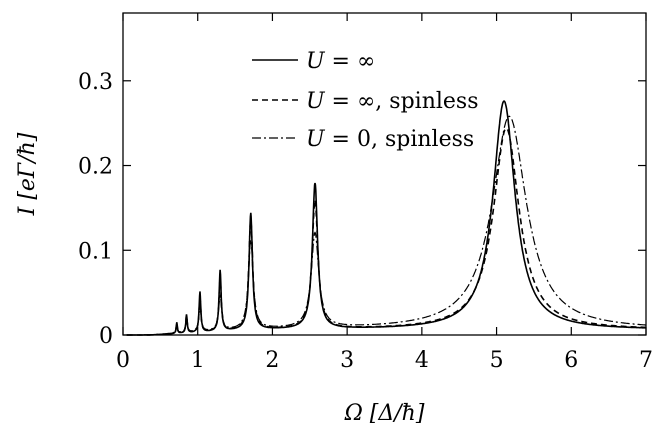 This screenshot has width=653, height=429. What do you see at coordinates (571, 360) in the screenshot?
I see `x-tick-label: 6` at bounding box center [571, 360].